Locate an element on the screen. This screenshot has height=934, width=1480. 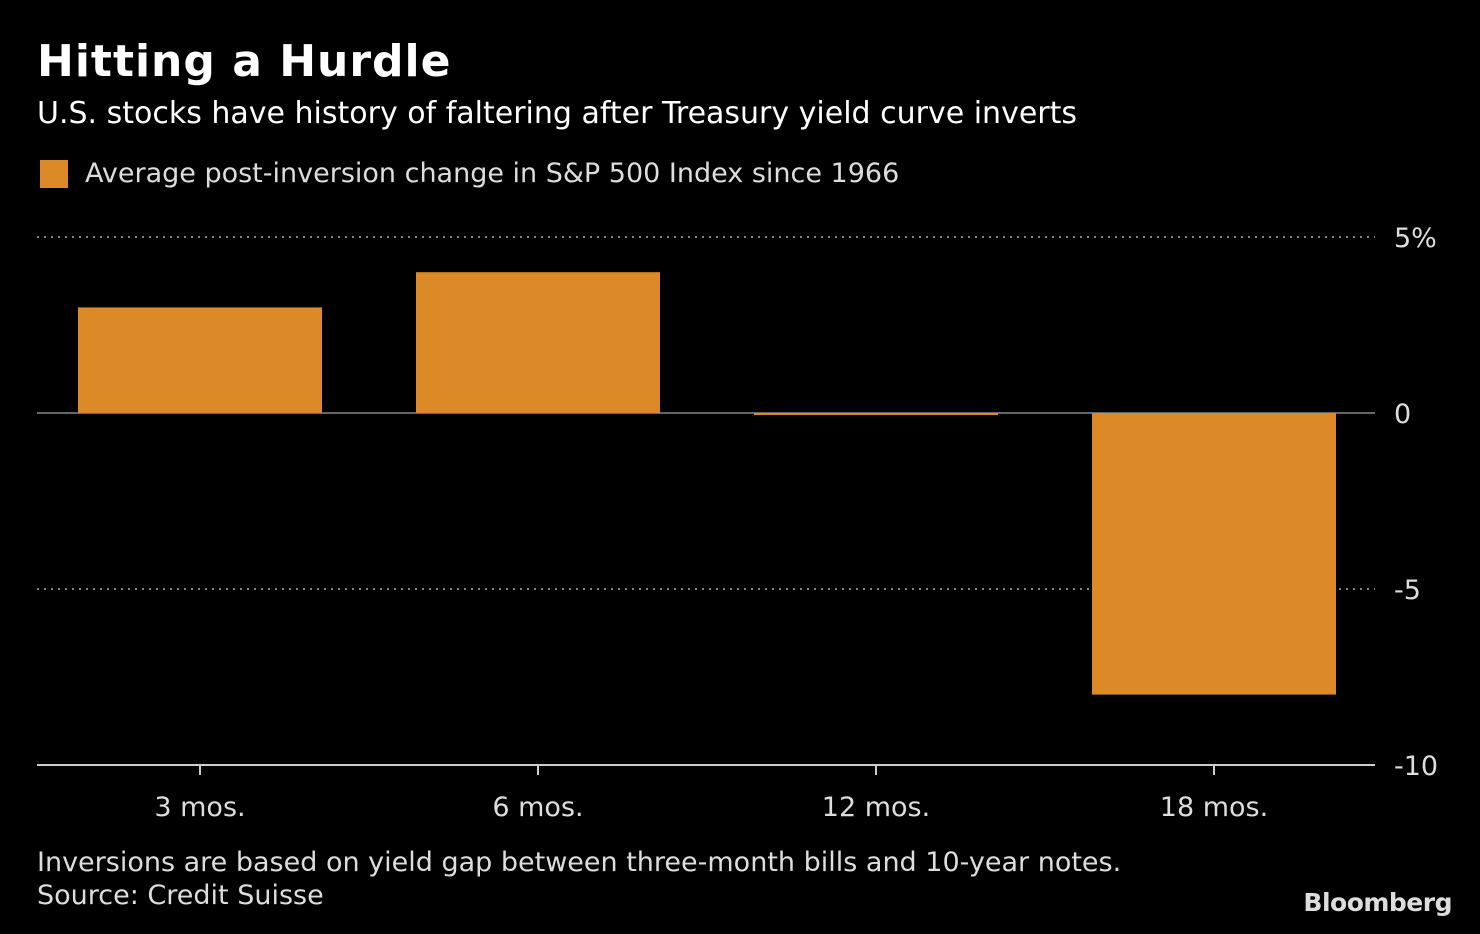
x-tick-label: 3 mos. is located at coordinates (199, 807).